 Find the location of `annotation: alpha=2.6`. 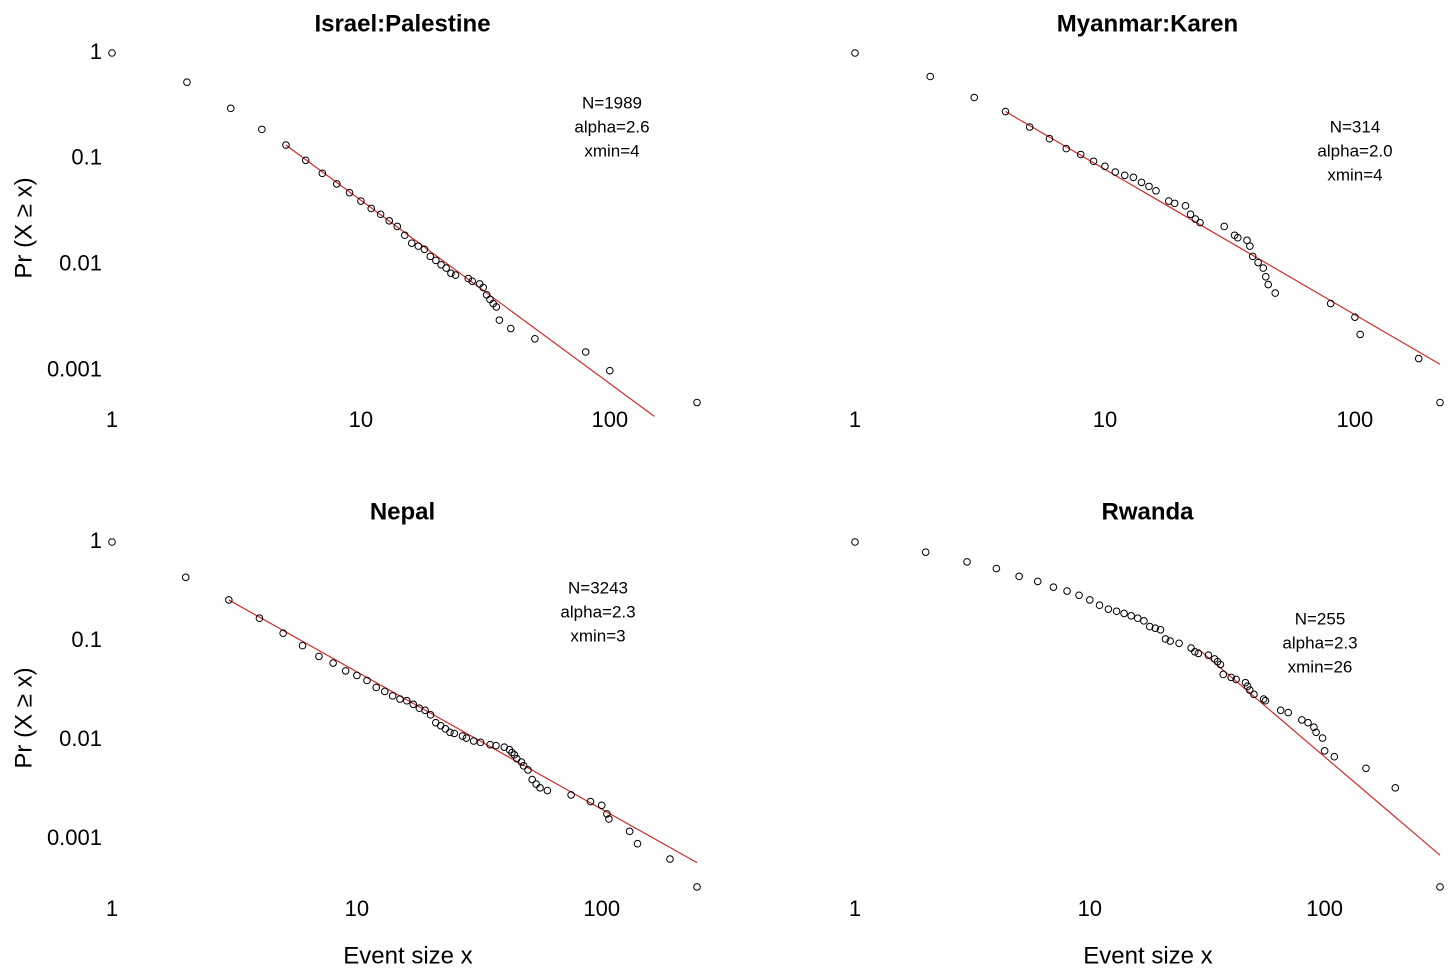

annotation: alpha=2.6 is located at coordinates (611, 126).